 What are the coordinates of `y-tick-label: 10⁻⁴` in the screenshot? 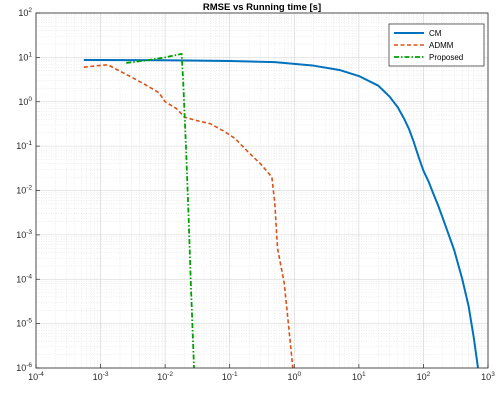 It's located at (24, 278).